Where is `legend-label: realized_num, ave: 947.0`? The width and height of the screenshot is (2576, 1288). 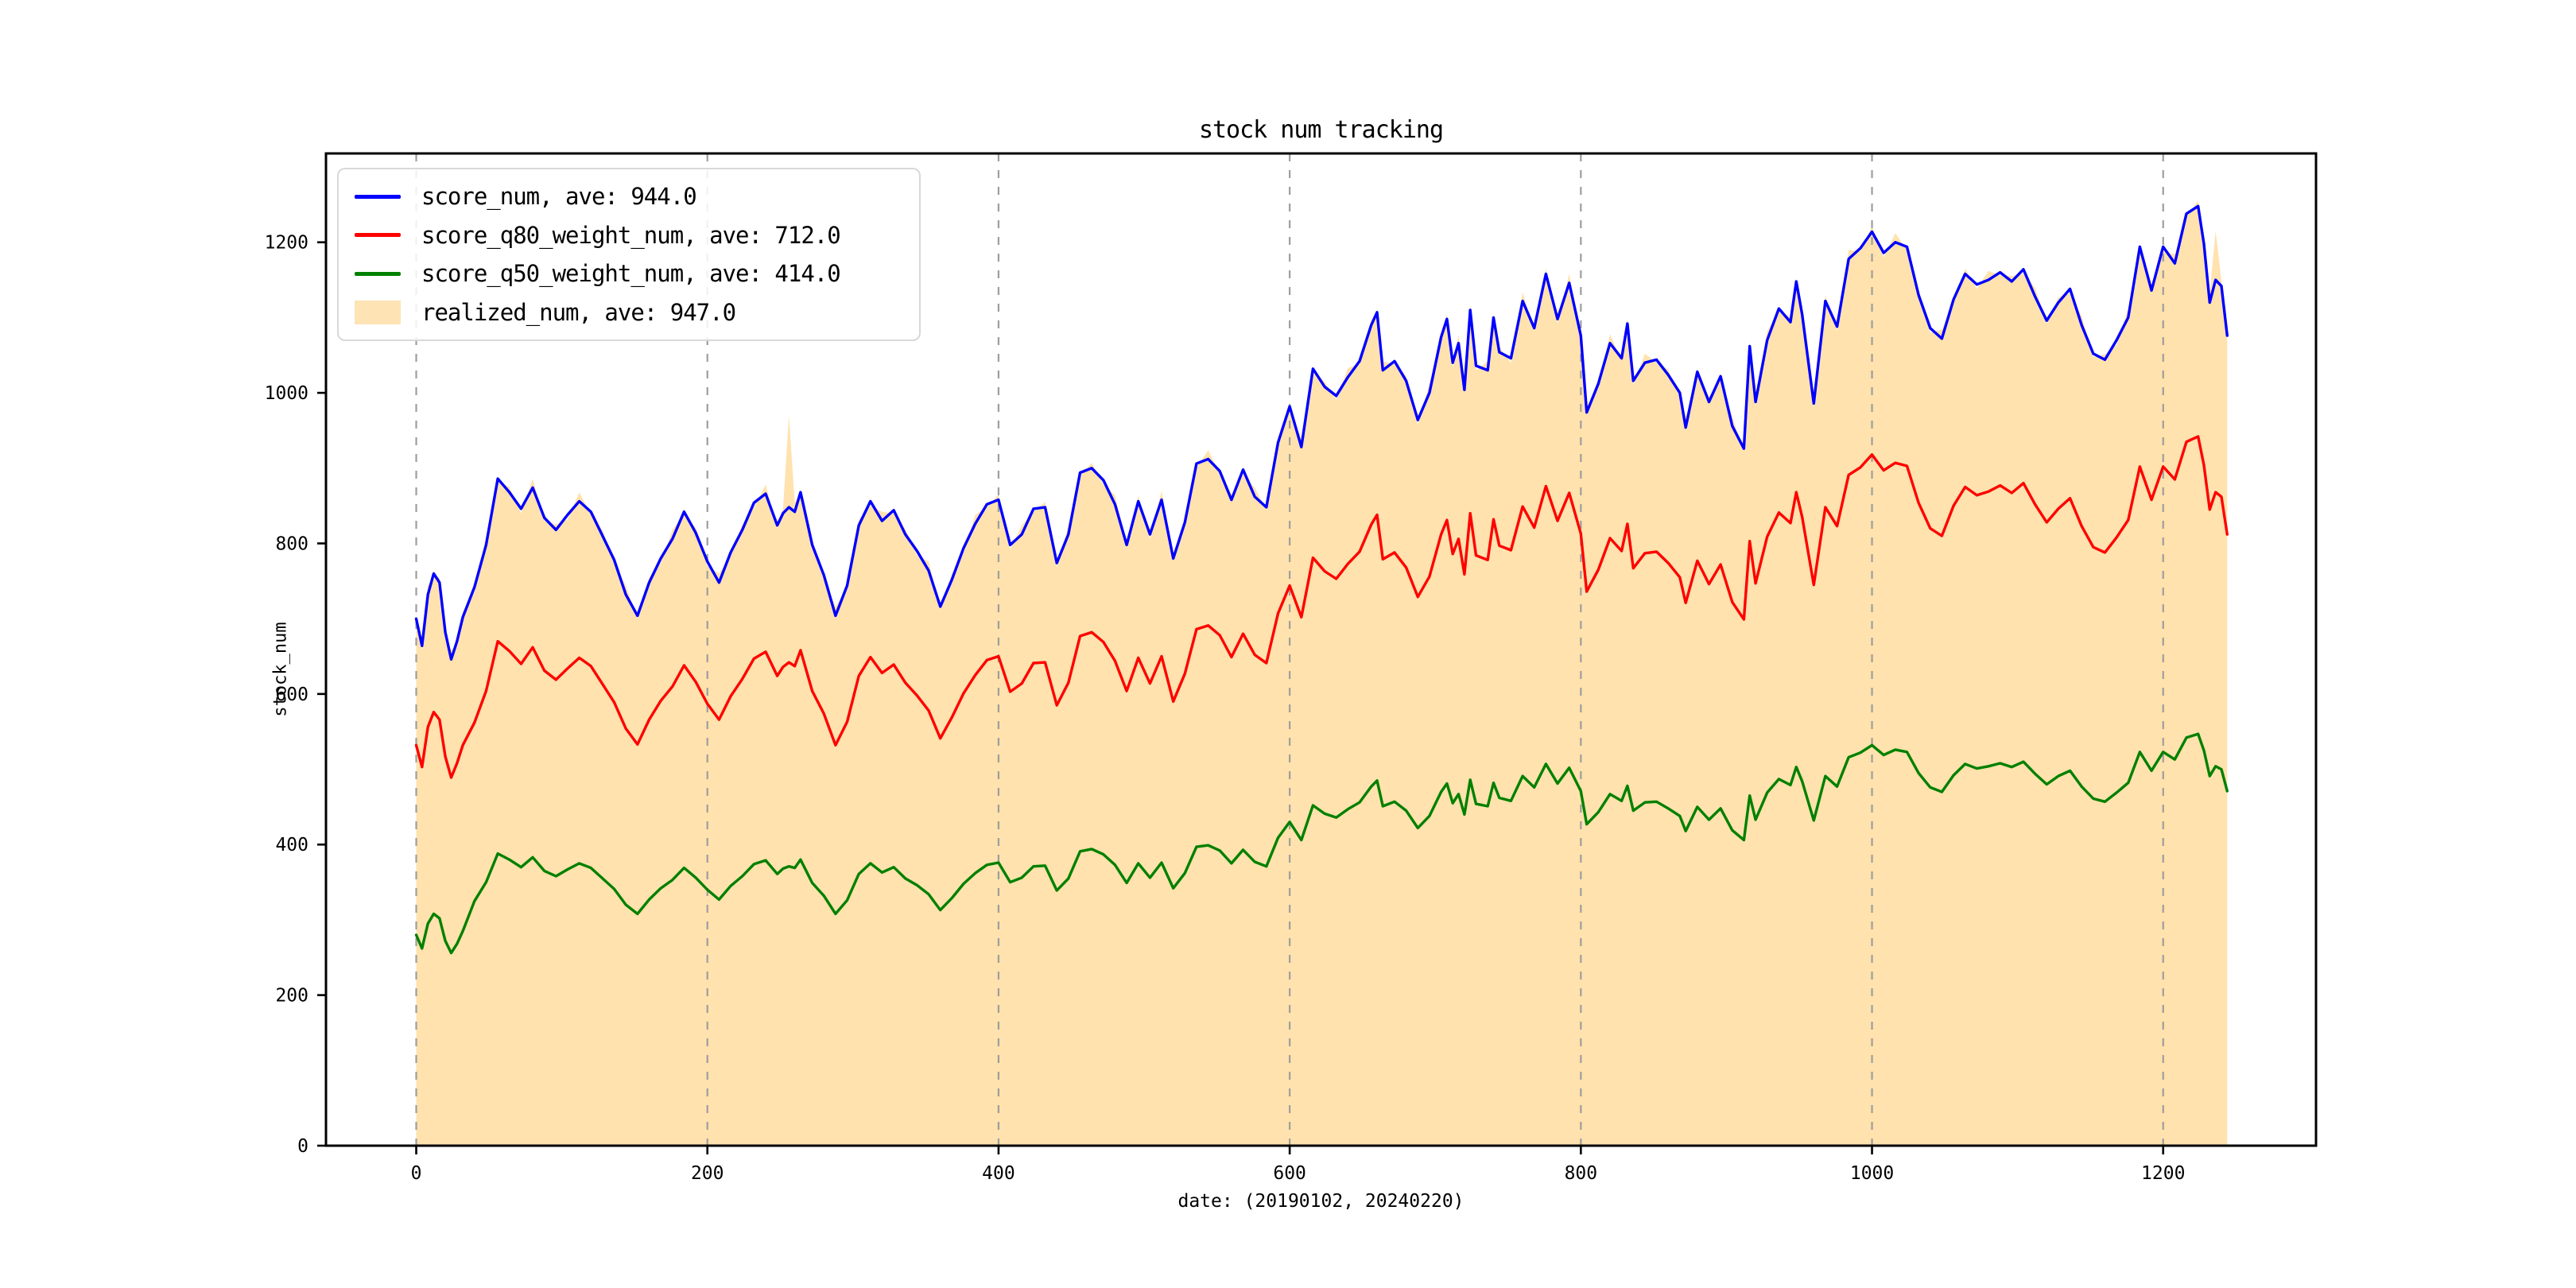 legend-label: realized_num, ave: 947.0 is located at coordinates (579, 312).